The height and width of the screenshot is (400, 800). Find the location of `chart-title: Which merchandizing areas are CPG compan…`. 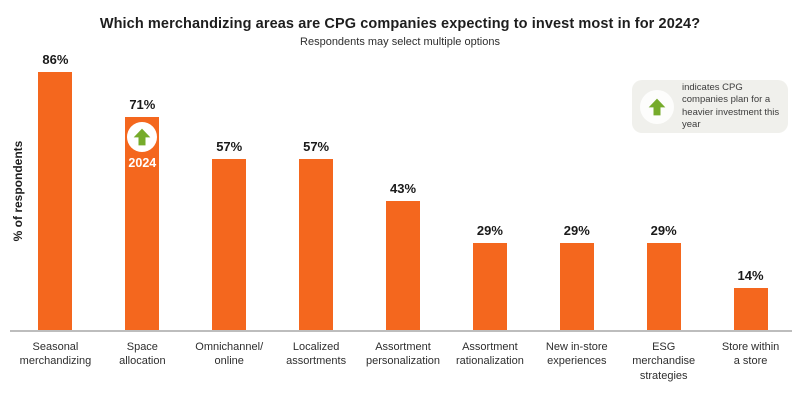

chart-title: Which merchandizing areas are CPG compan… is located at coordinates (400, 24).